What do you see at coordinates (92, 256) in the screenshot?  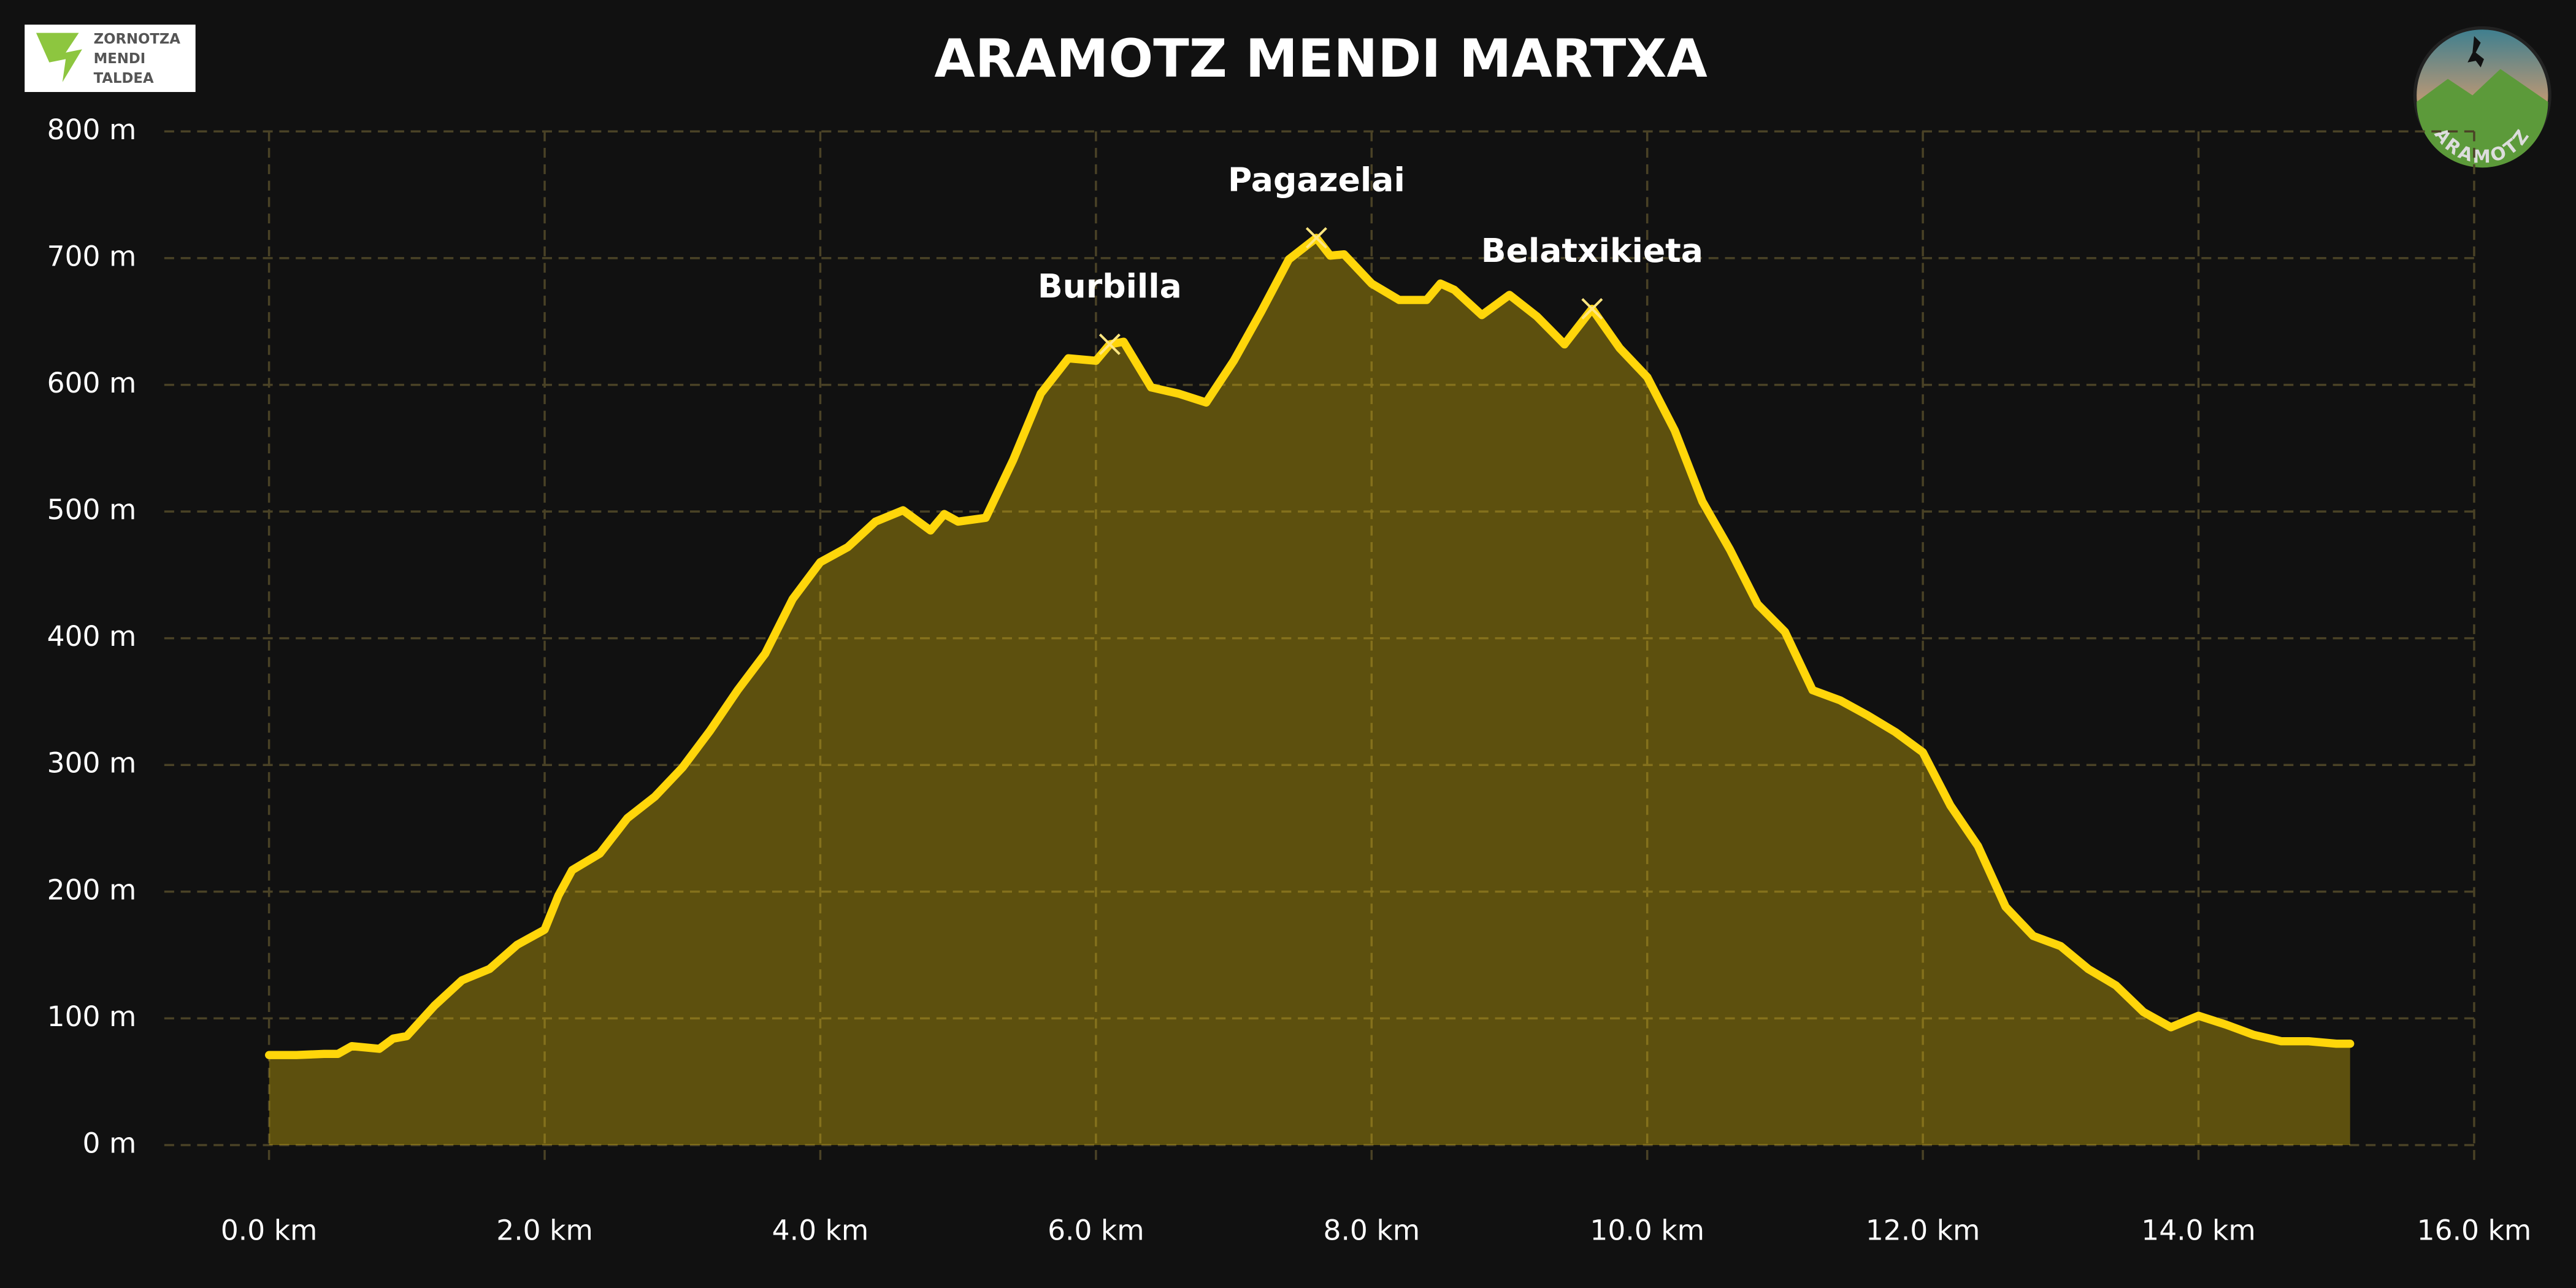 I see `y-tick-label: 700 m` at bounding box center [92, 256].